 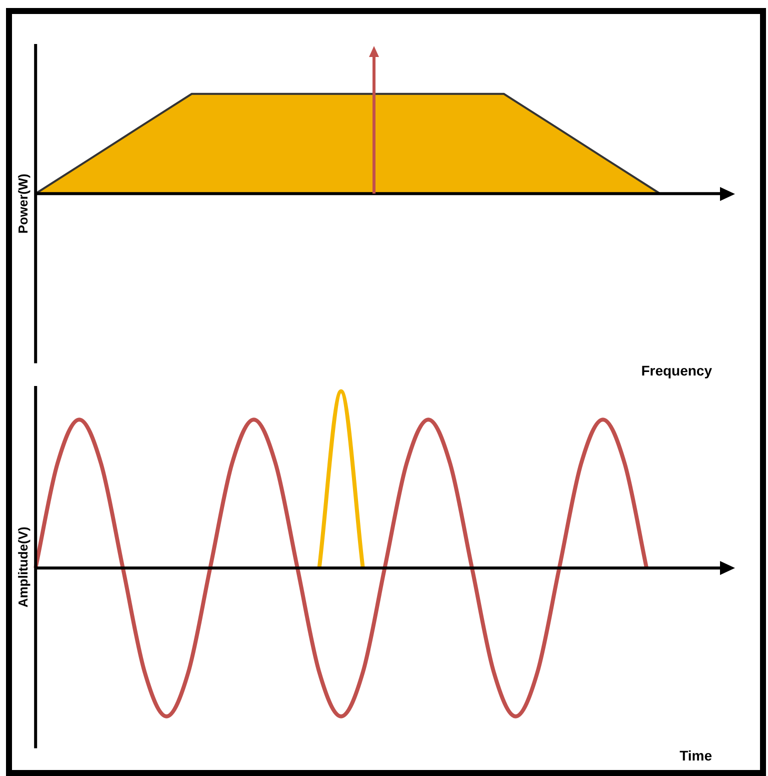 What do you see at coordinates (696, 755) in the screenshot?
I see `x-axis-title: Time` at bounding box center [696, 755].